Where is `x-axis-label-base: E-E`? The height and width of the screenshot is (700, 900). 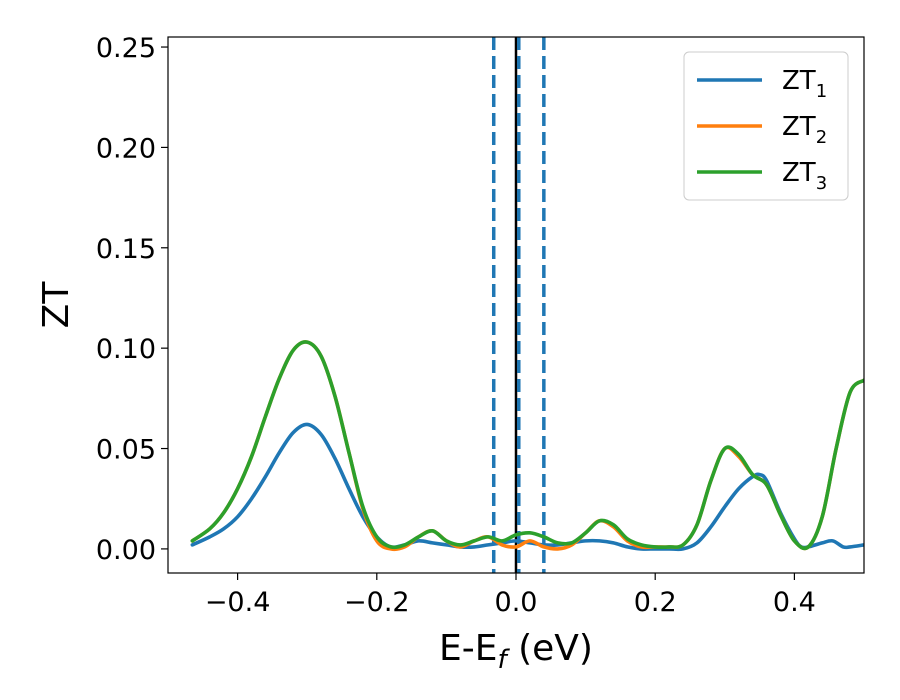 x-axis-label-base: E-E is located at coordinates (468, 648).